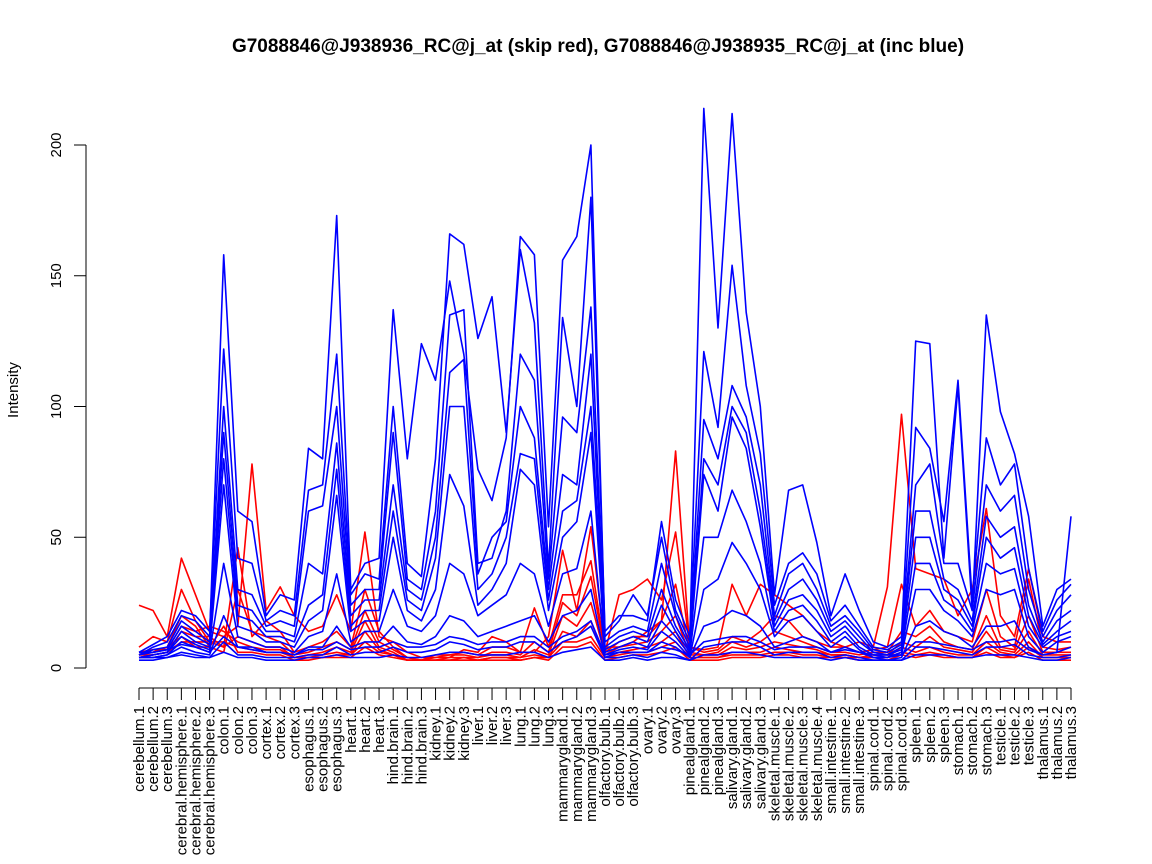 The height and width of the screenshot is (864, 1152). What do you see at coordinates (351, 729) in the screenshot?
I see `x-tick-label: heart.1` at bounding box center [351, 729].